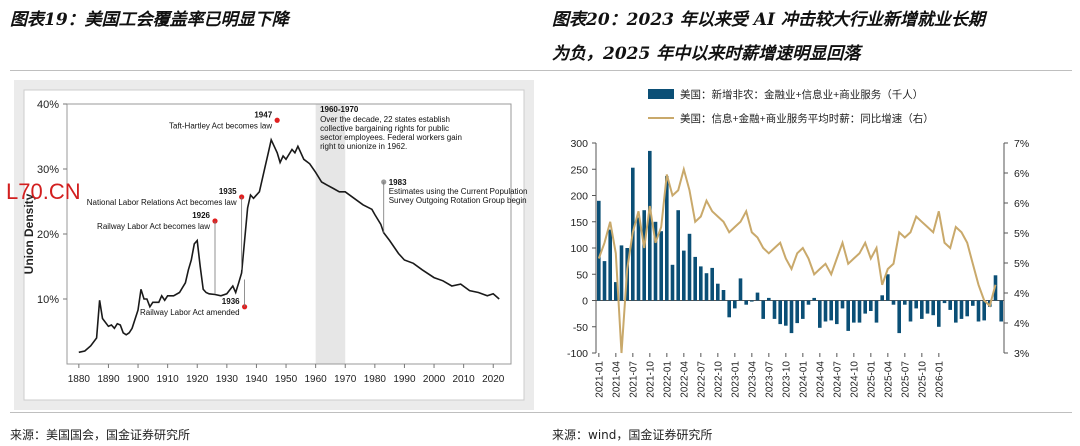  What do you see at coordinates (888, 379) in the screenshot?
I see `x-tick-label: 2025-04` at bounding box center [888, 379].